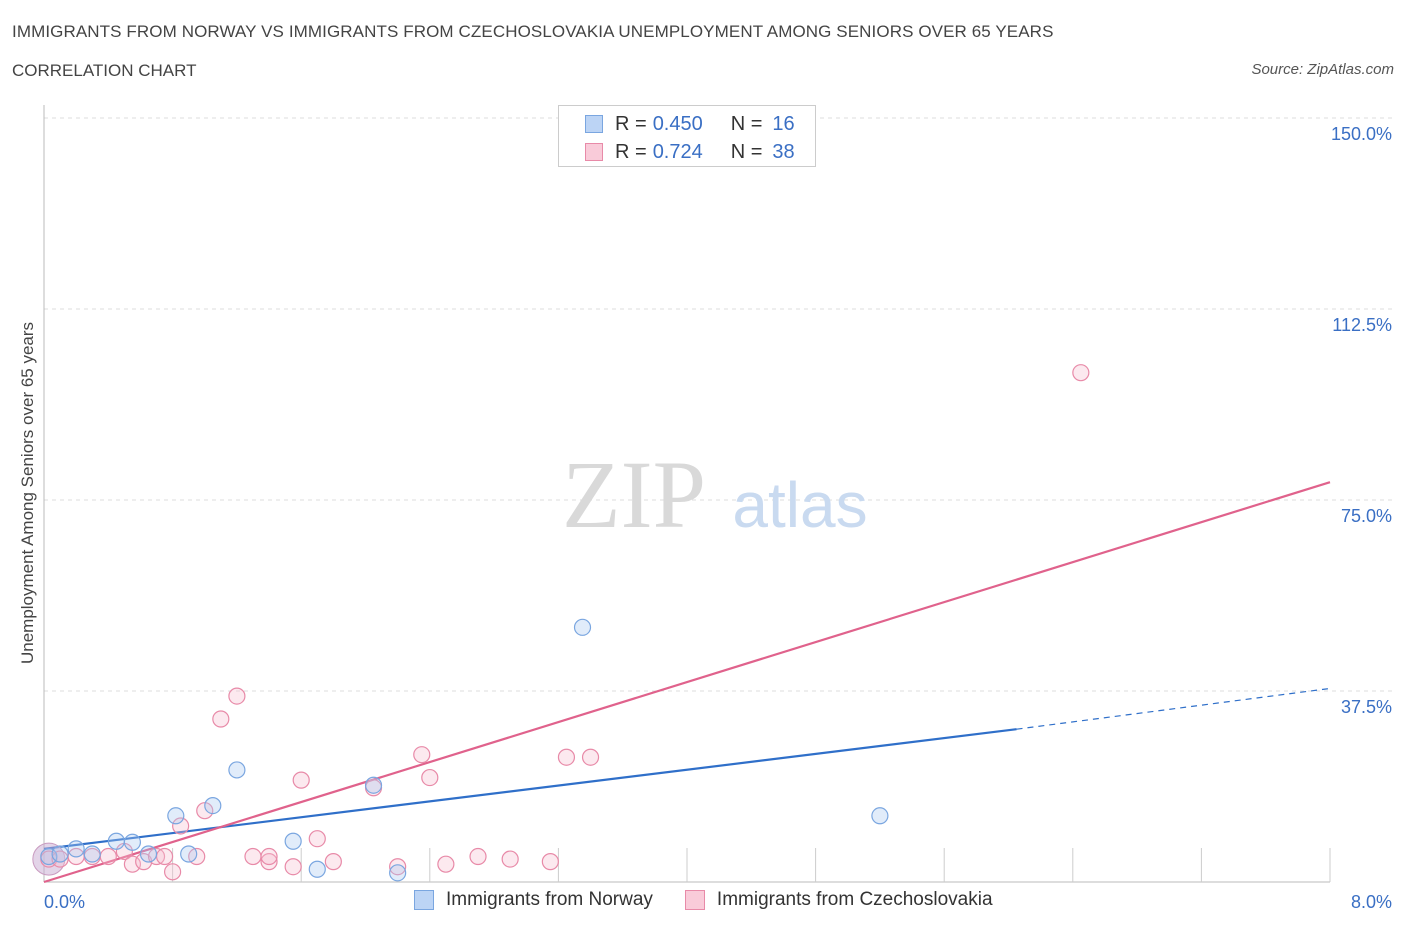  I want to click on legend-n-value: 38, so click(783, 151).